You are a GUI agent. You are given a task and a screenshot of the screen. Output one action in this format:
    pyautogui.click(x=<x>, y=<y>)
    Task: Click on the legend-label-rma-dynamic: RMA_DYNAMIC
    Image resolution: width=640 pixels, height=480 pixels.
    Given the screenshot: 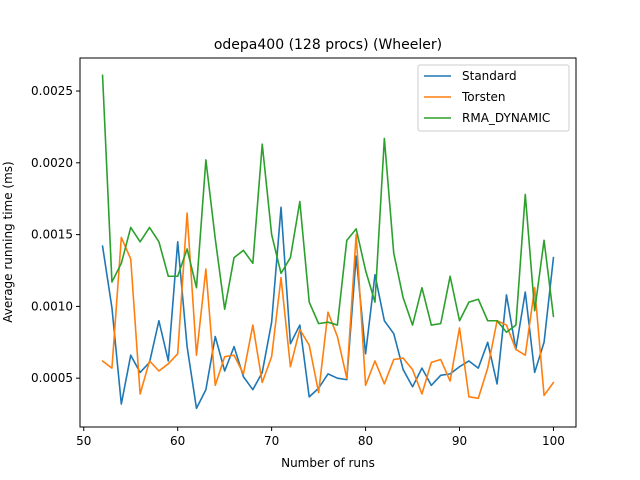 What is the action you would take?
    pyautogui.click(x=506, y=118)
    